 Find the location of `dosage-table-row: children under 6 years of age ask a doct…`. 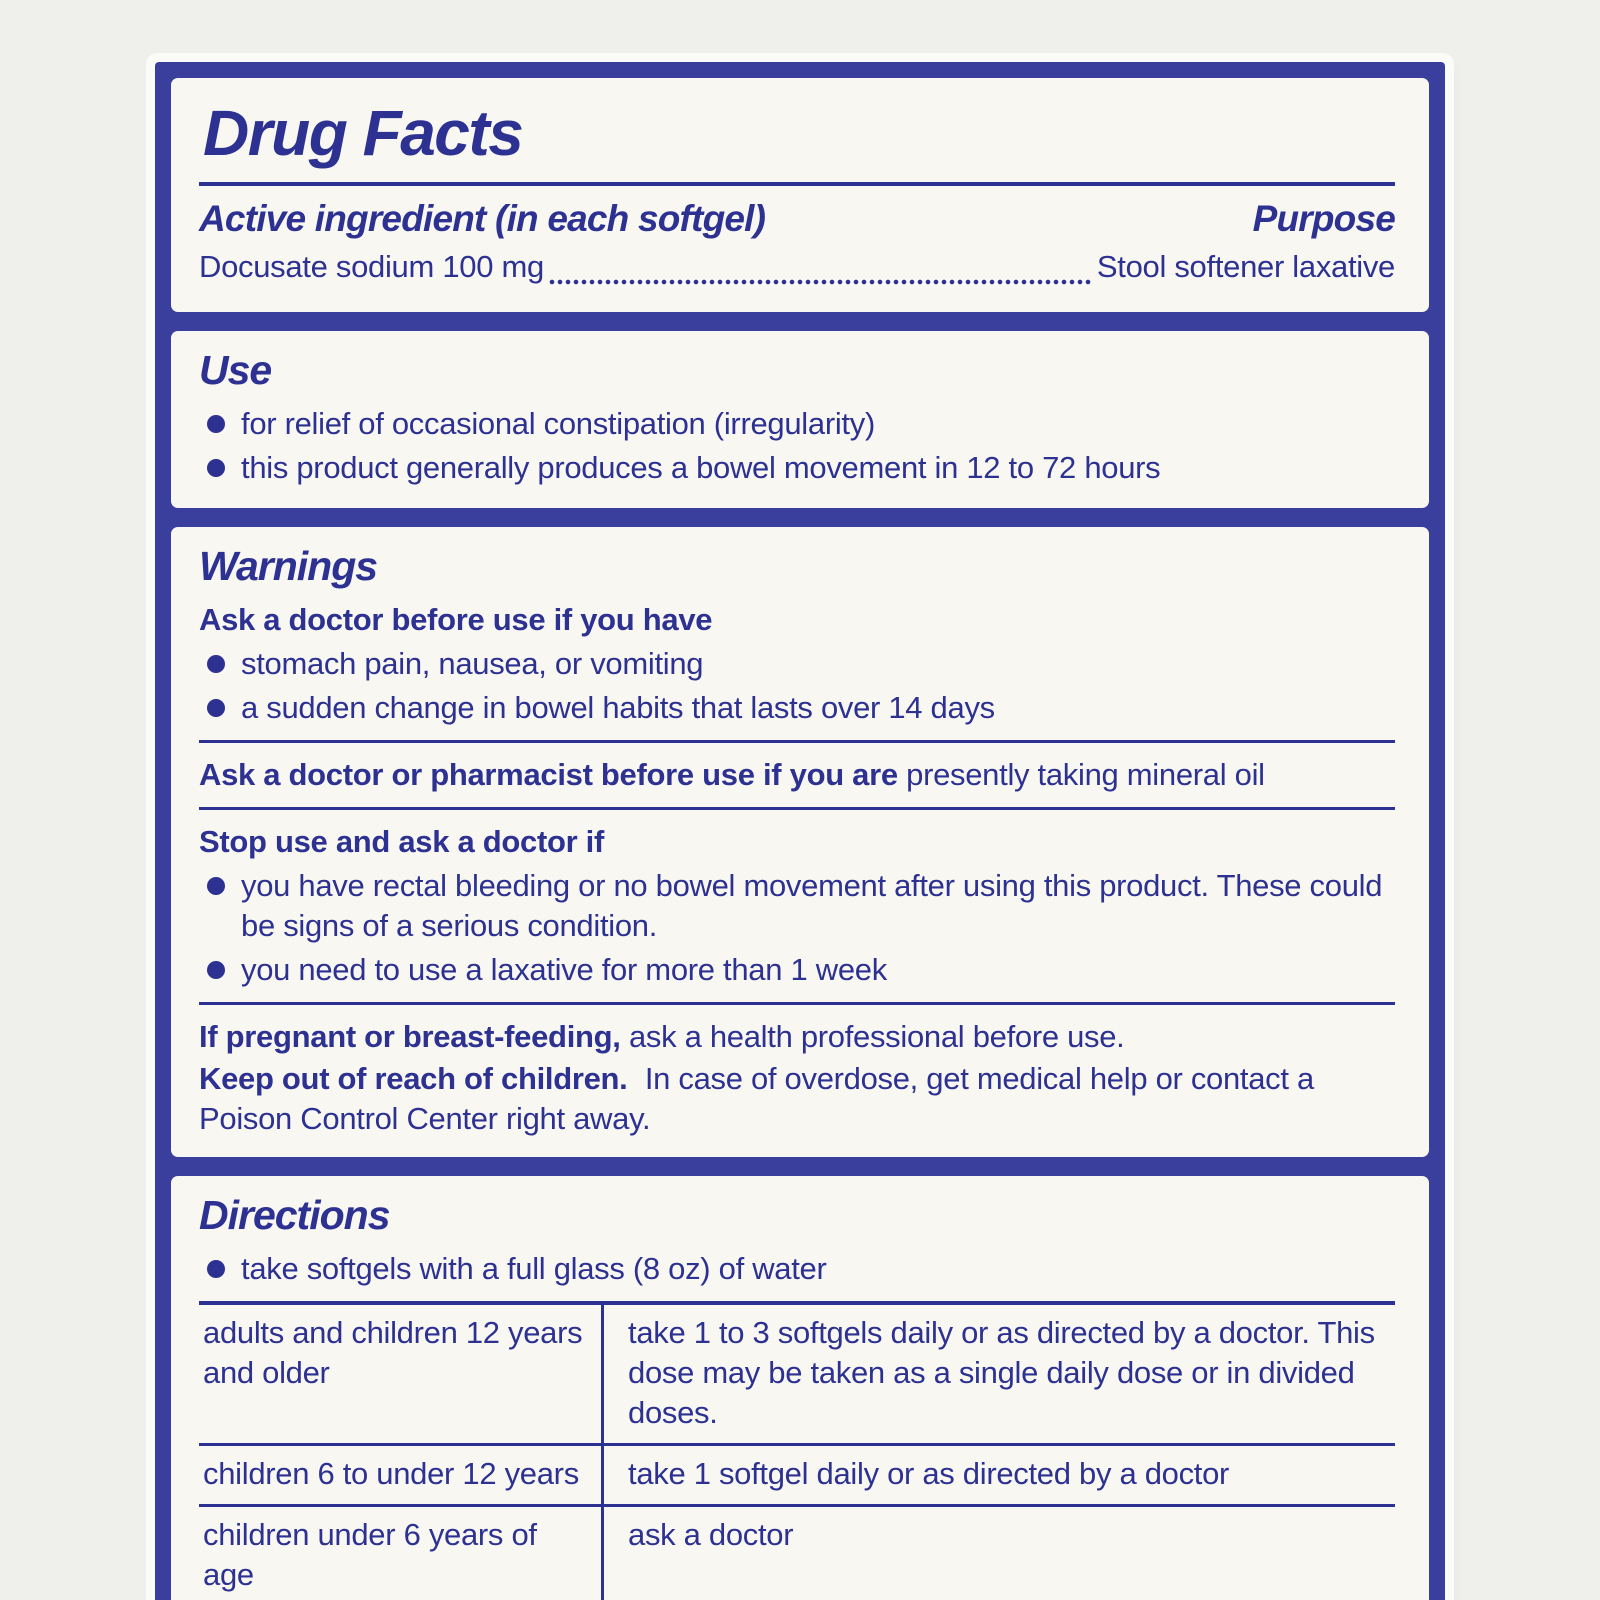

dosage-table-row: children under 6 years of age ask a doct… is located at coordinates (797, 1552).